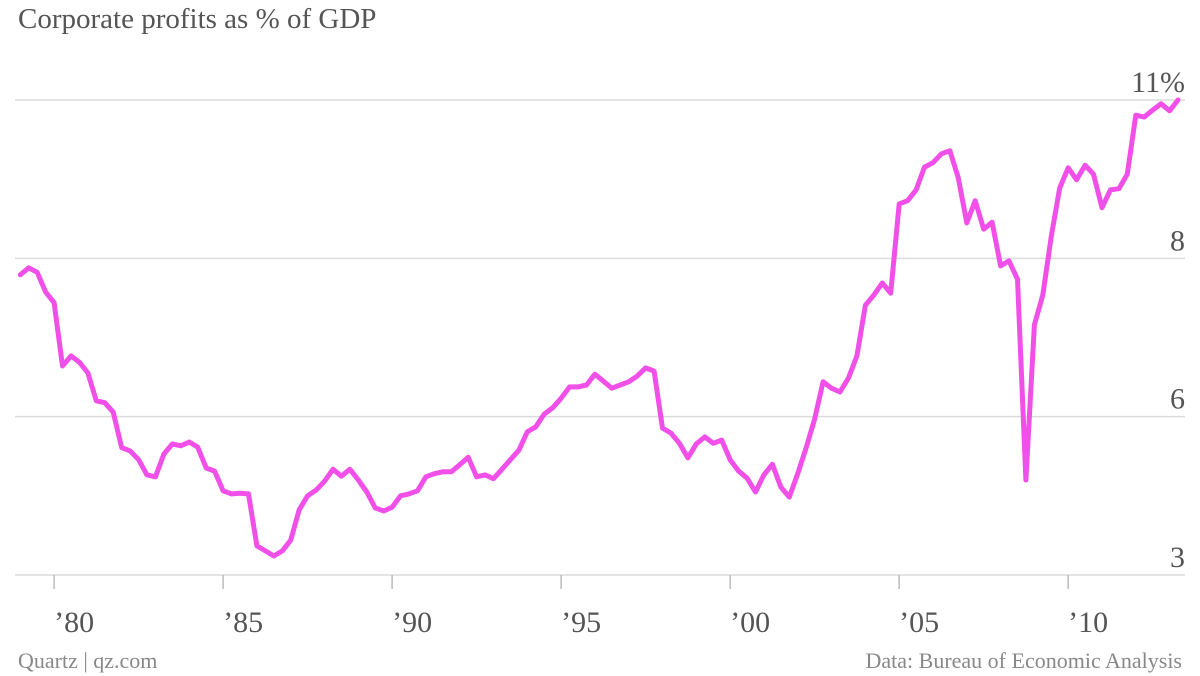  I want to click on x-tick-label: ’10, so click(1088, 622).